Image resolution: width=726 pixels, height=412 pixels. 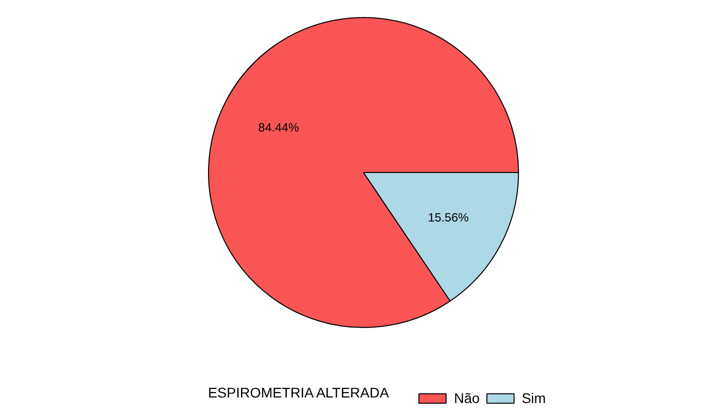 What do you see at coordinates (534, 398) in the screenshot?
I see `legend-label: Sim` at bounding box center [534, 398].